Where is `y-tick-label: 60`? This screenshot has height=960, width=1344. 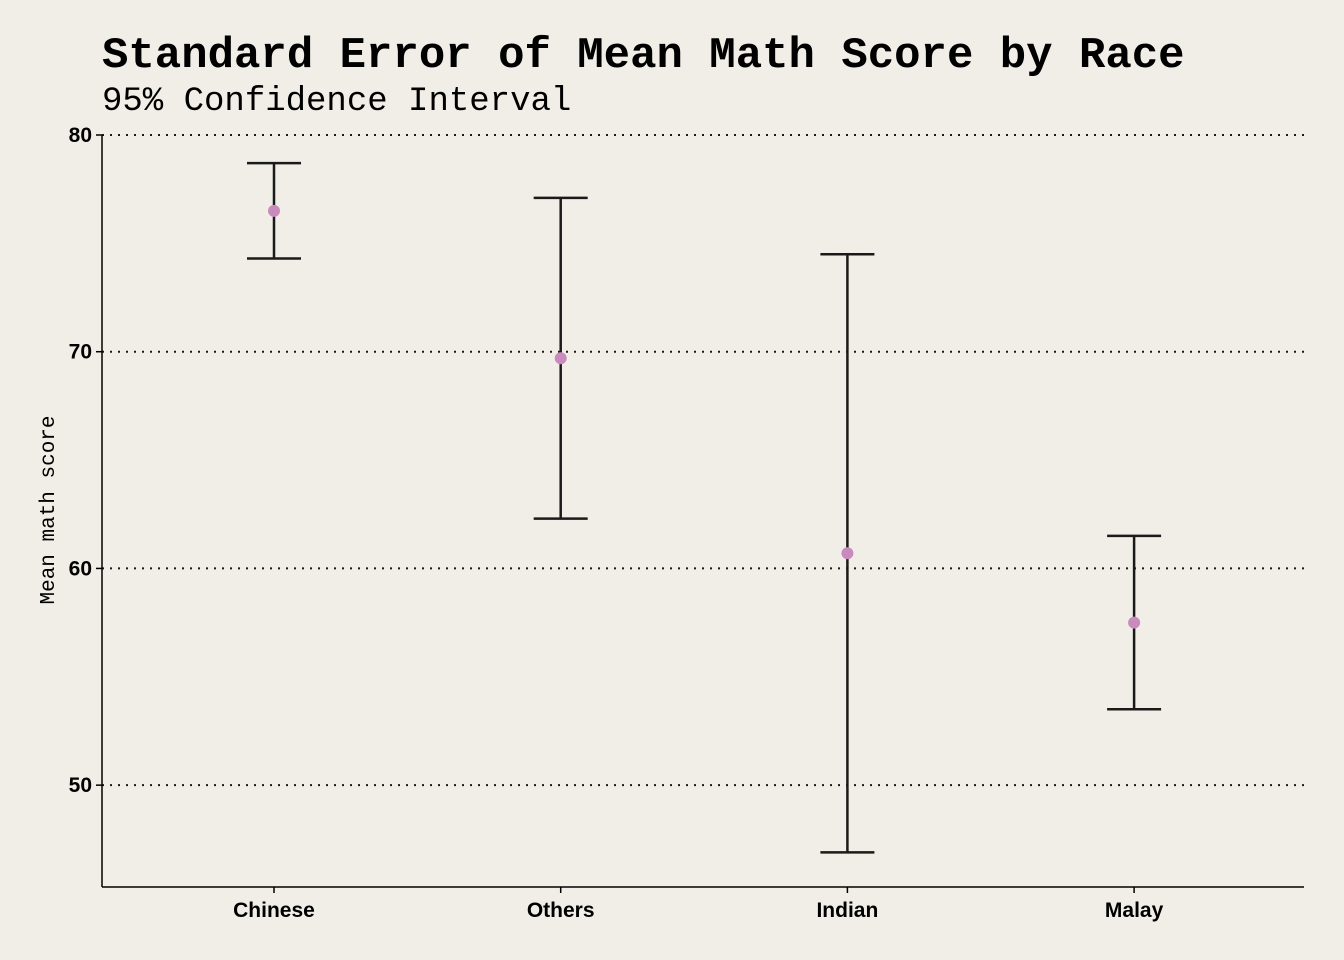
y-tick-label: 60 is located at coordinates (80, 568).